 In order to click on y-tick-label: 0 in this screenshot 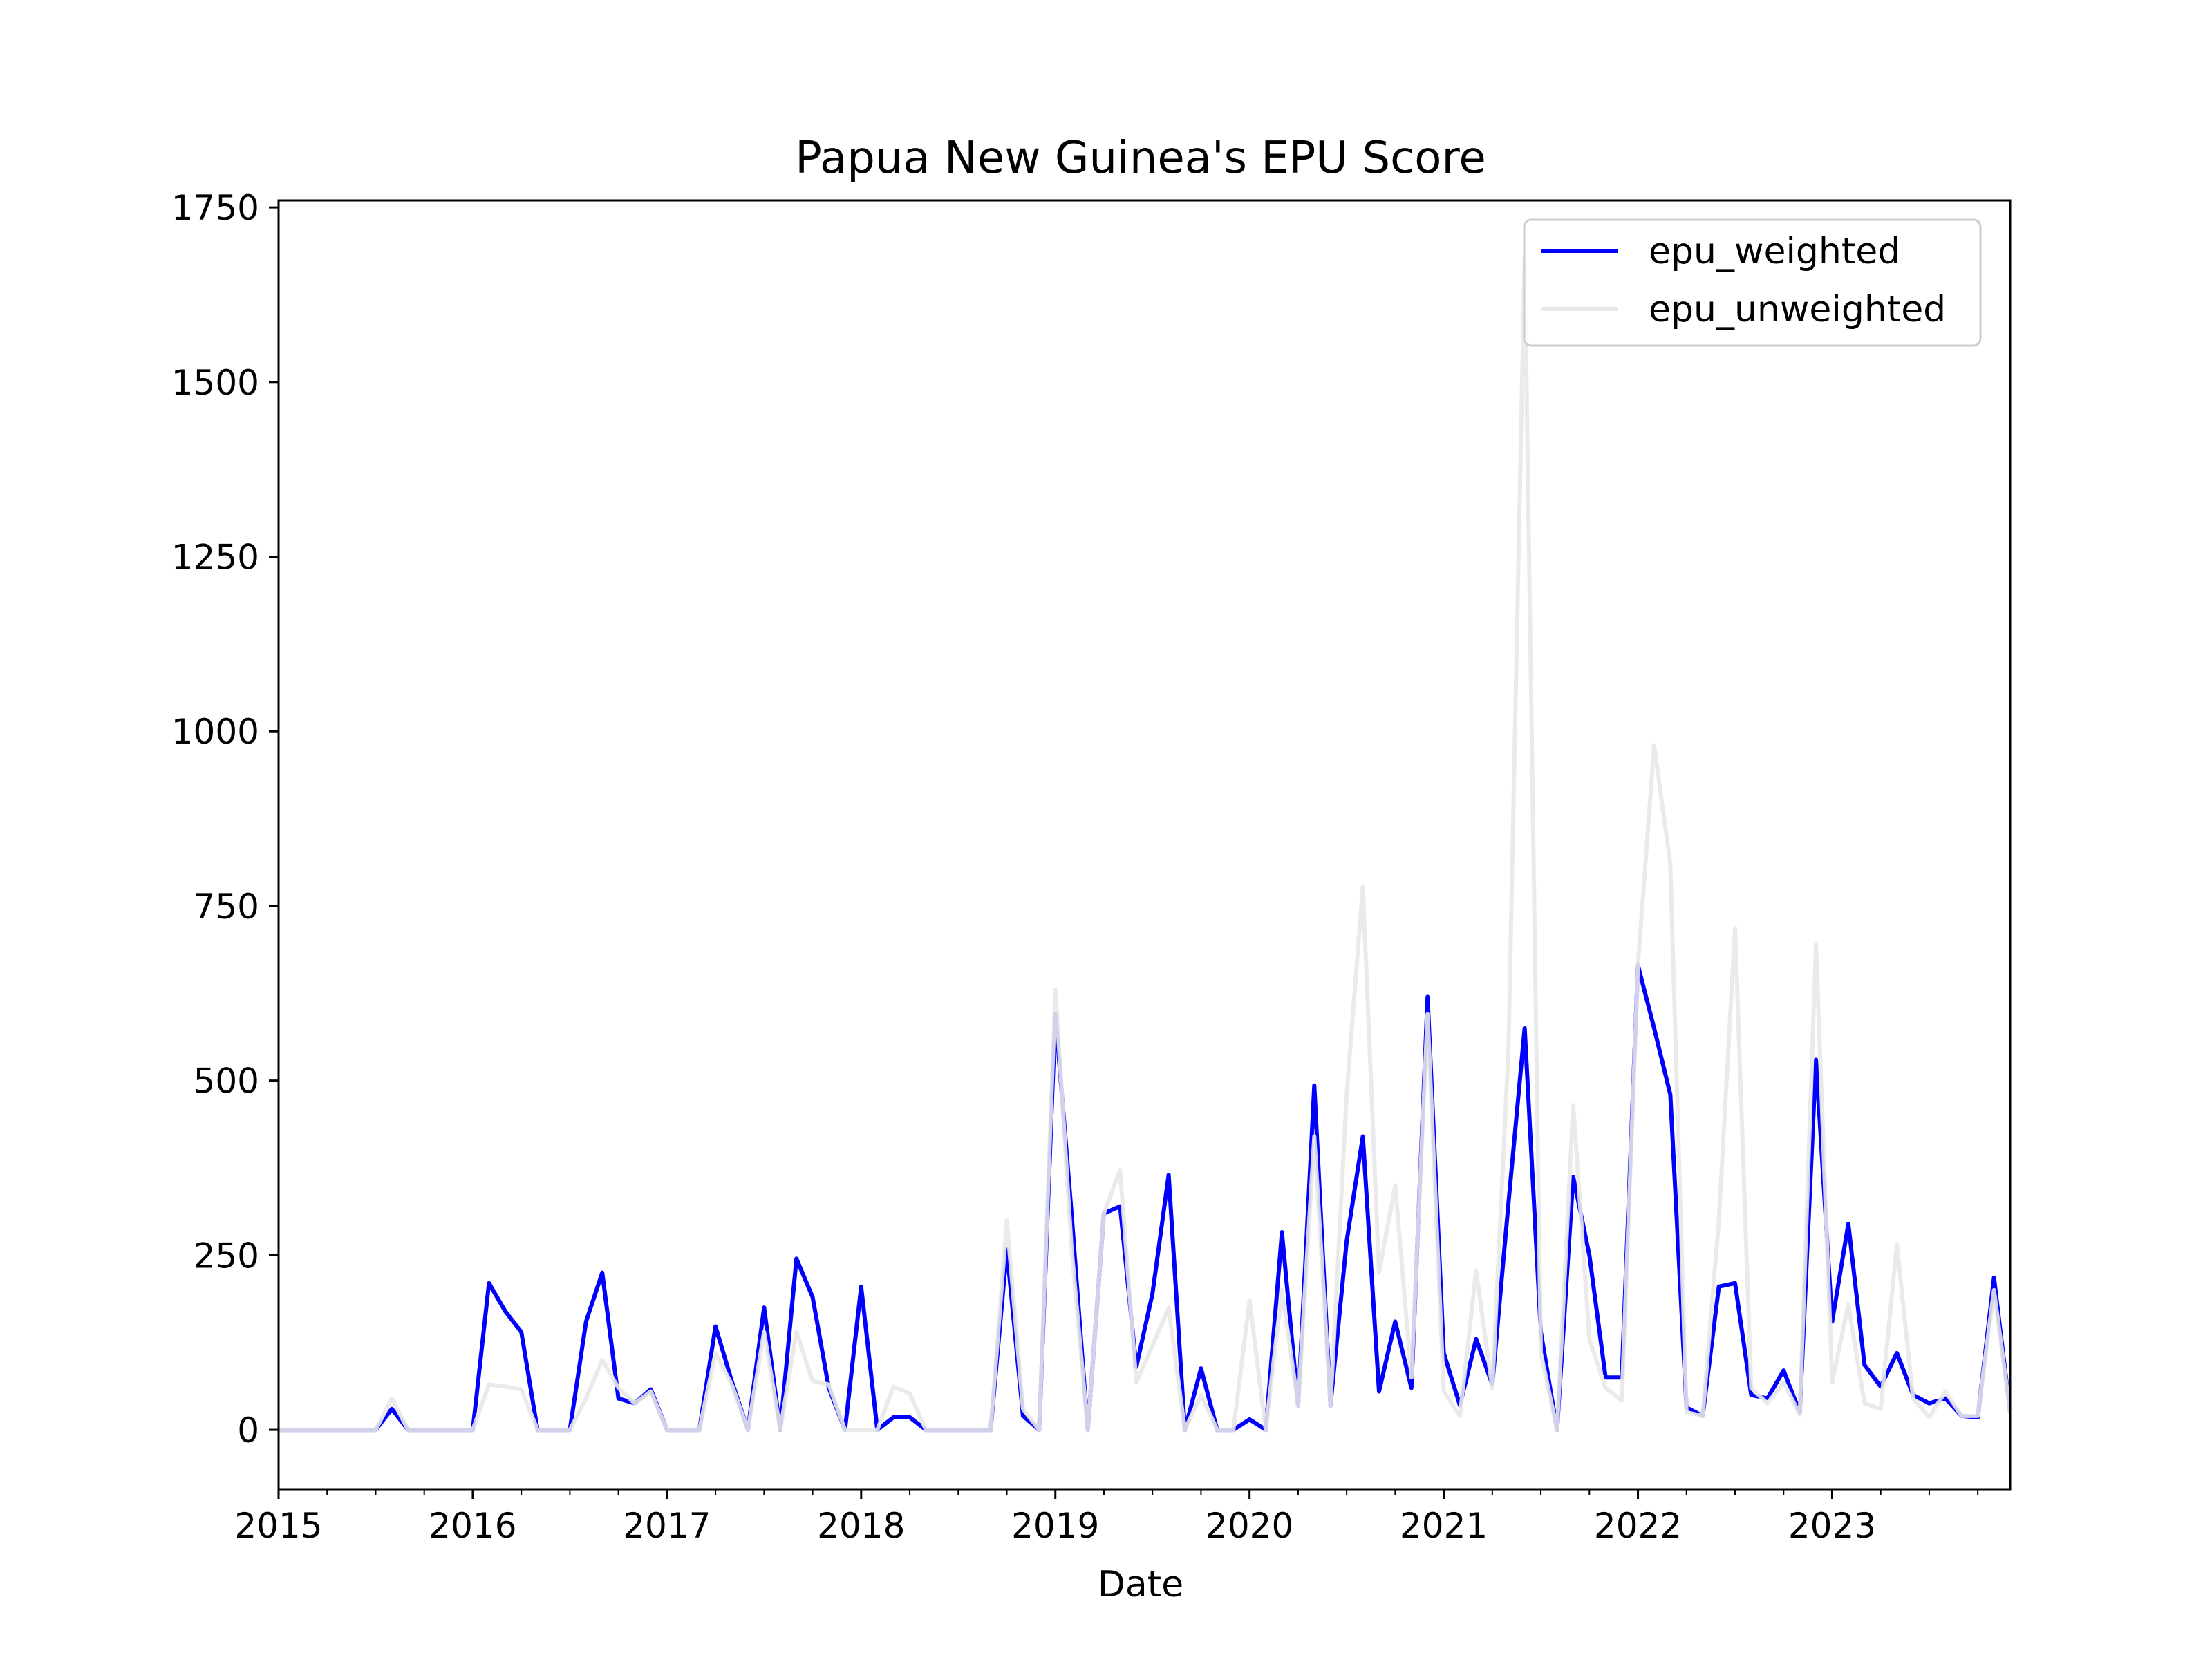, I will do `click(248, 1431)`.